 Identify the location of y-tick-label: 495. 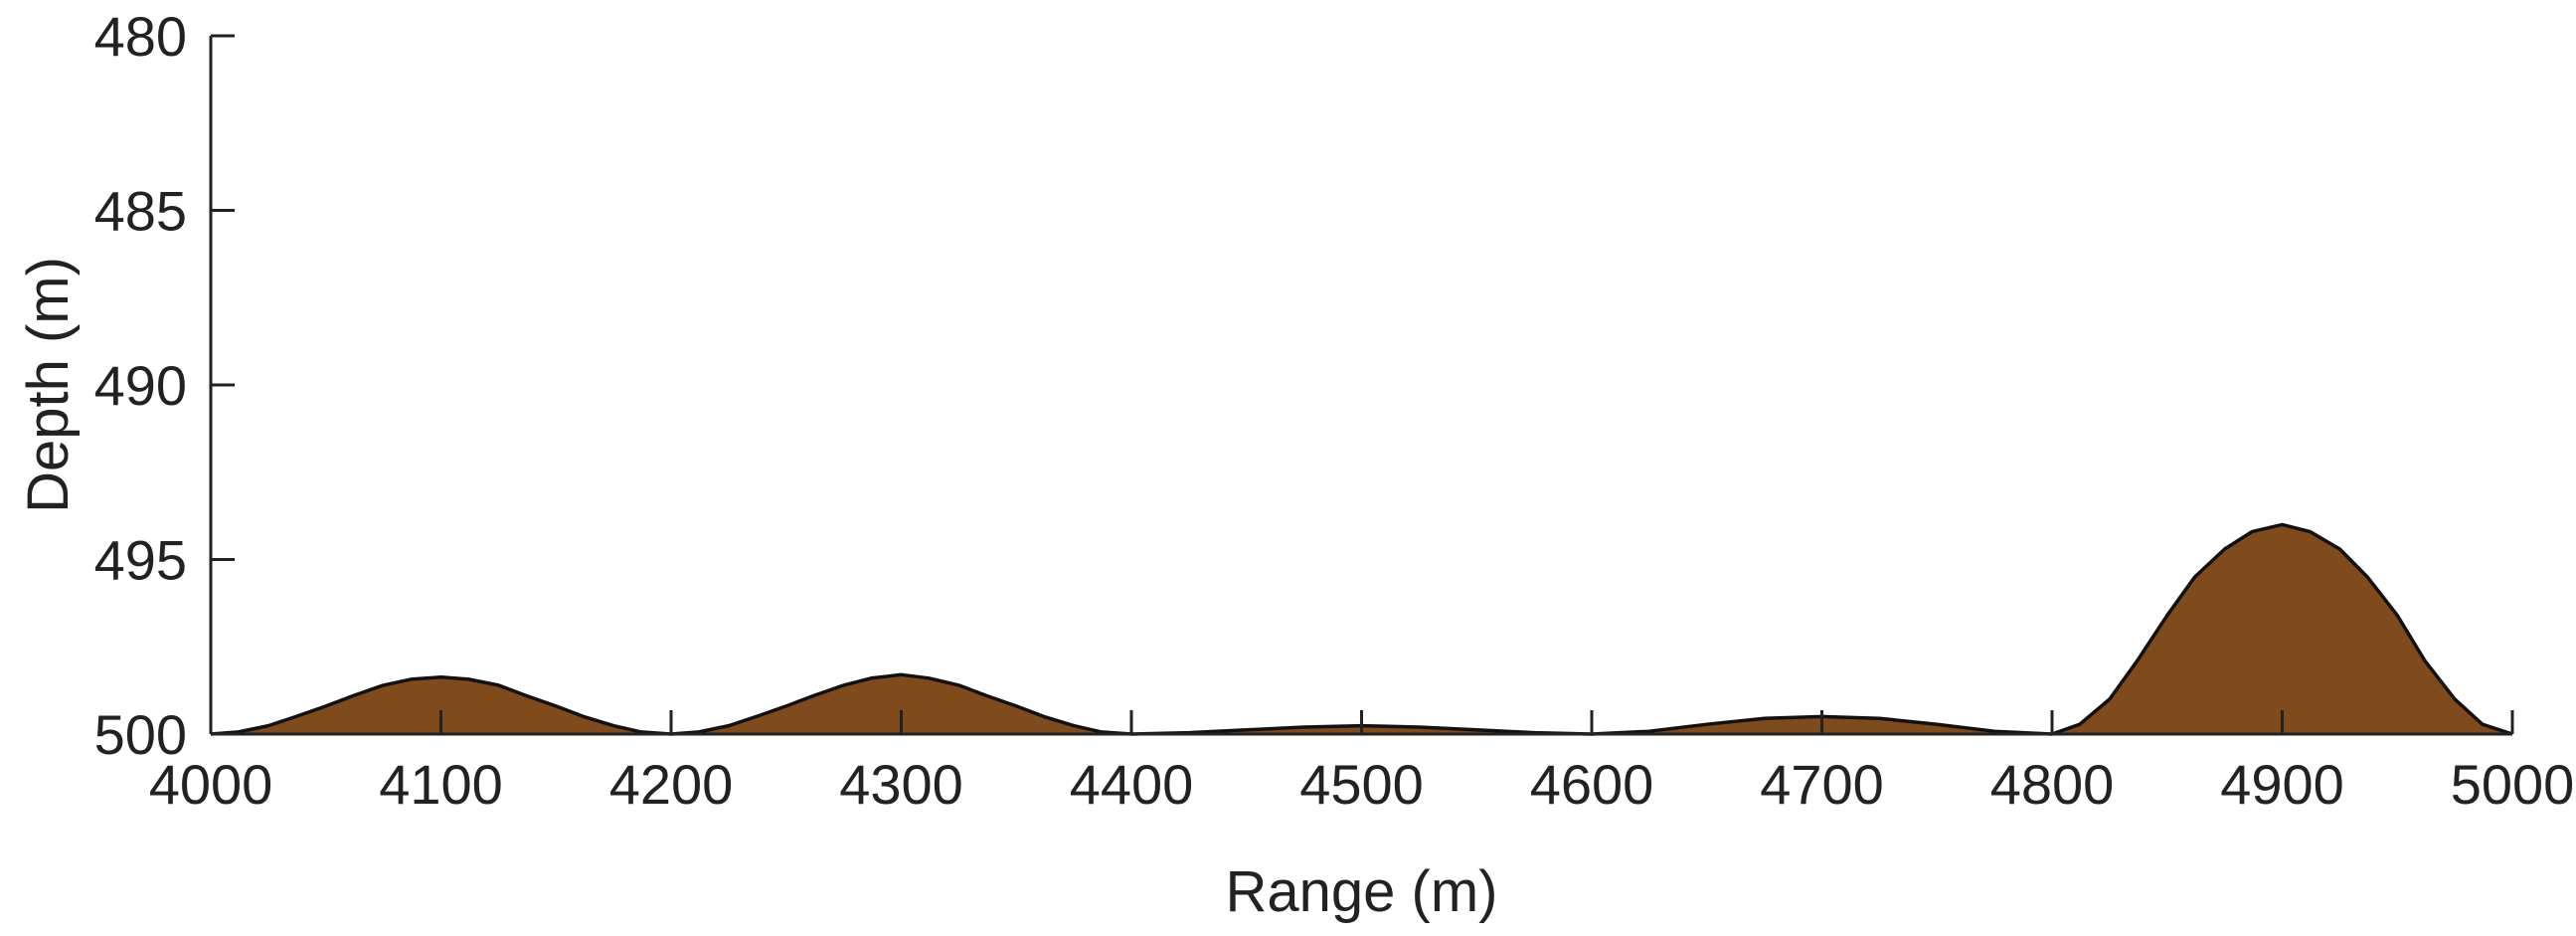
(140, 560).